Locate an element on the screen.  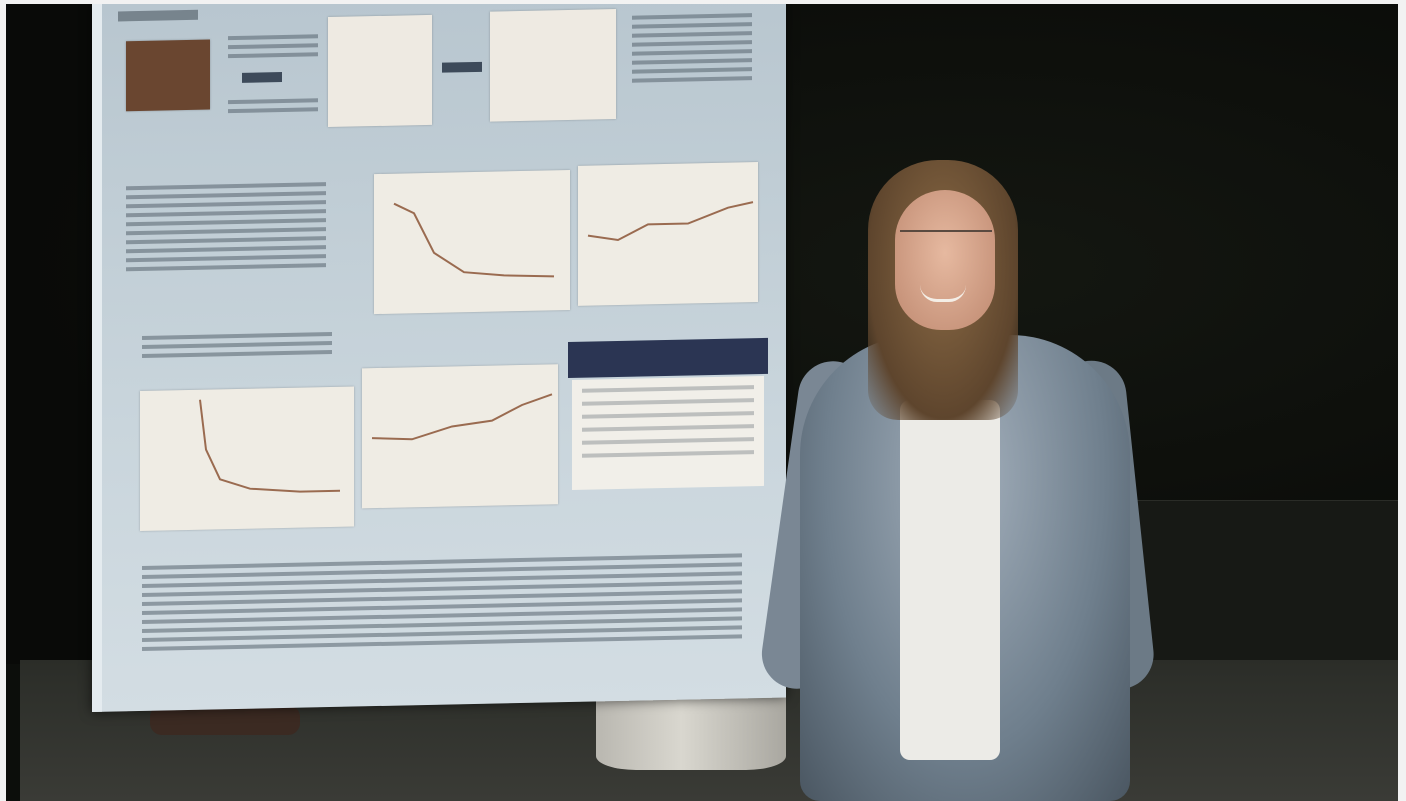
photo-border-right is located at coordinates (1402, 400).